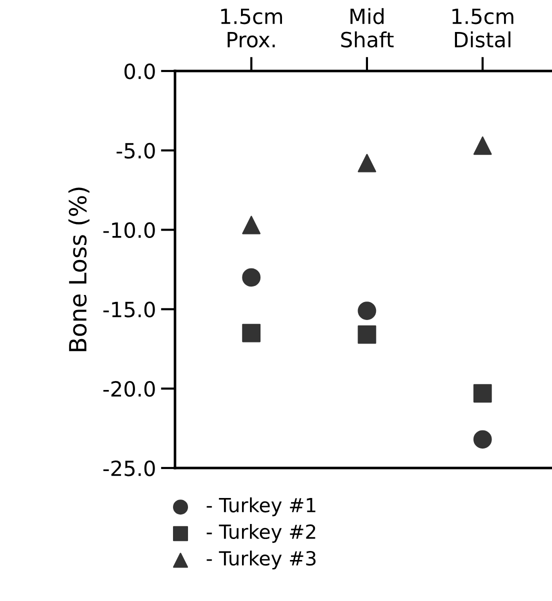  I want to click on x-tick-label: 1.5cm Distal, so click(483, 28).